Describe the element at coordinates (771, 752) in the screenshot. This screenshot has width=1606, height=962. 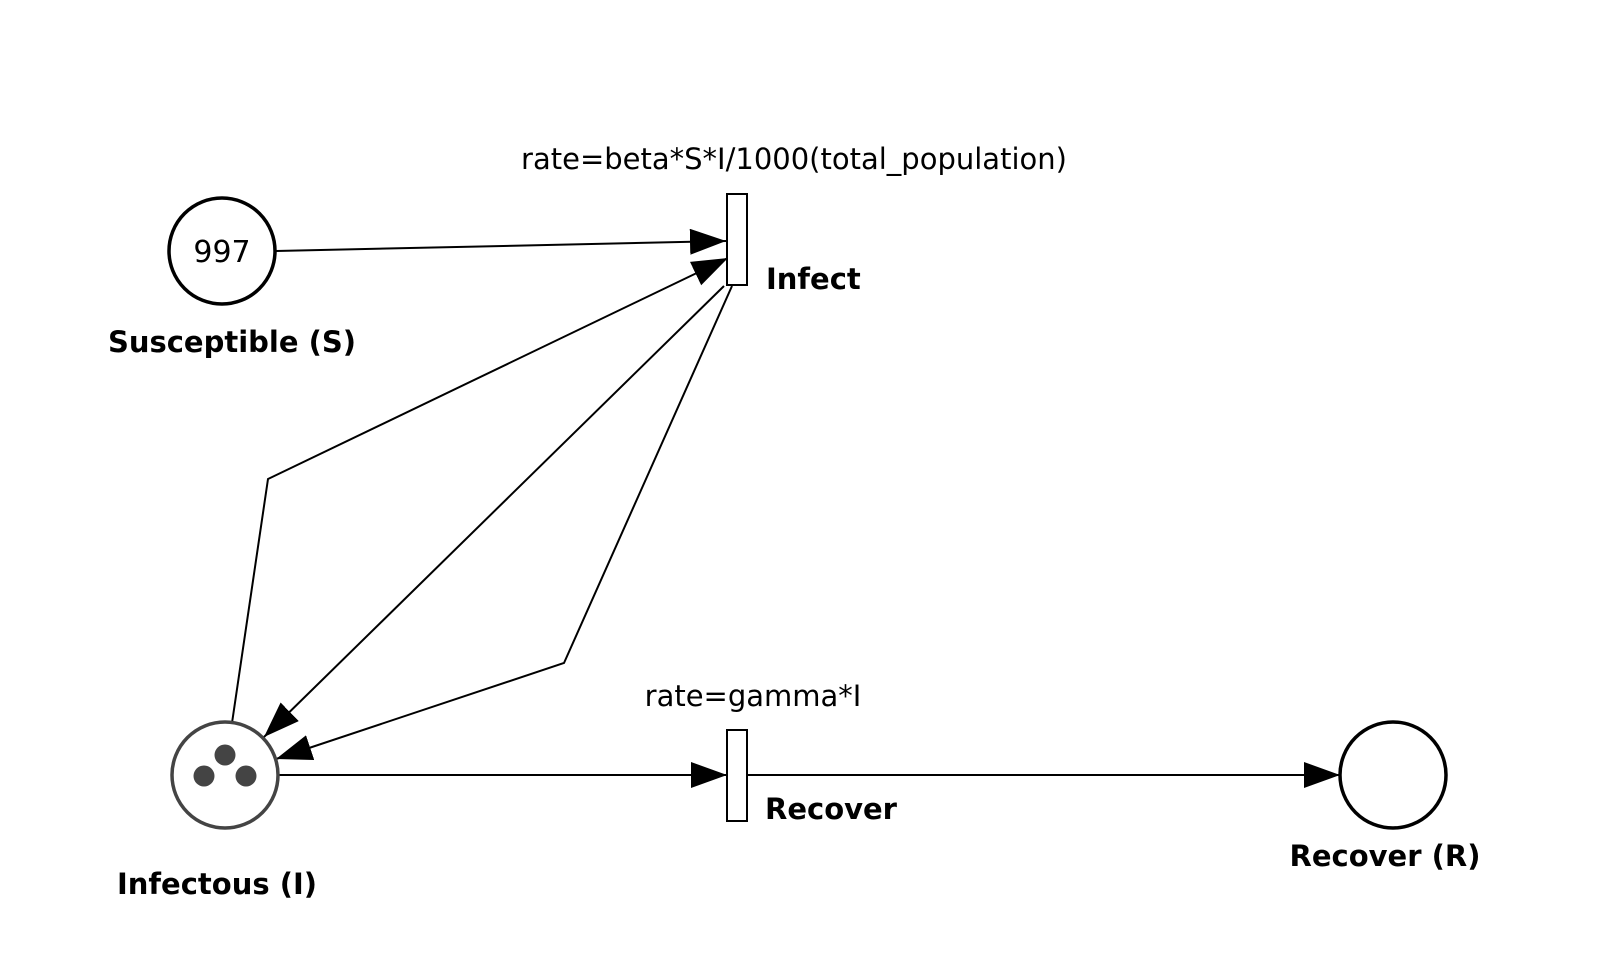
I see `transition-recover: rate=gamma*I Recover` at that location.